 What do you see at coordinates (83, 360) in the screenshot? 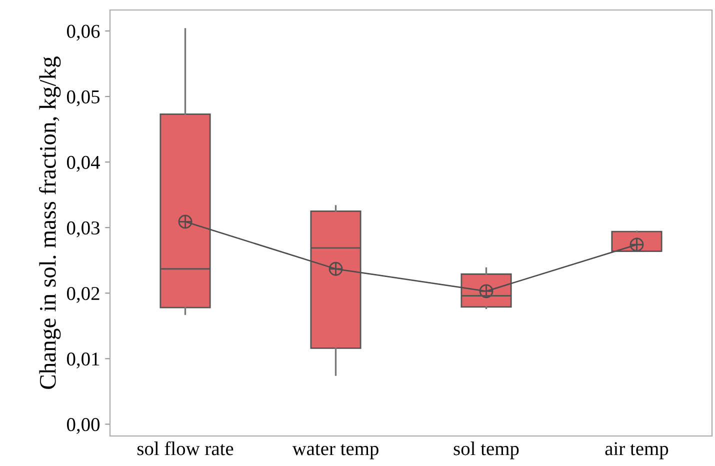
I see `y-tick-label: 0,01` at bounding box center [83, 360].